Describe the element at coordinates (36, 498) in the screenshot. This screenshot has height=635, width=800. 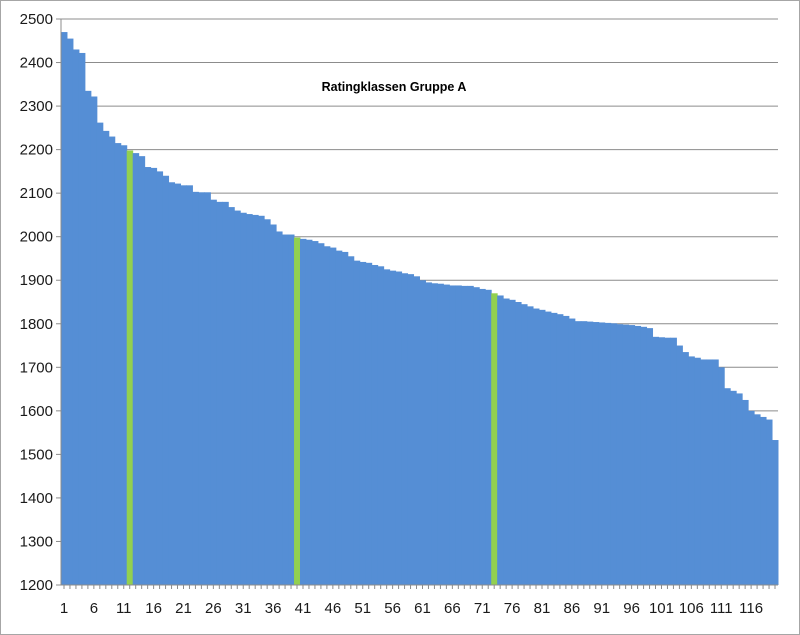
I see `y-tick-label: 1400` at that location.